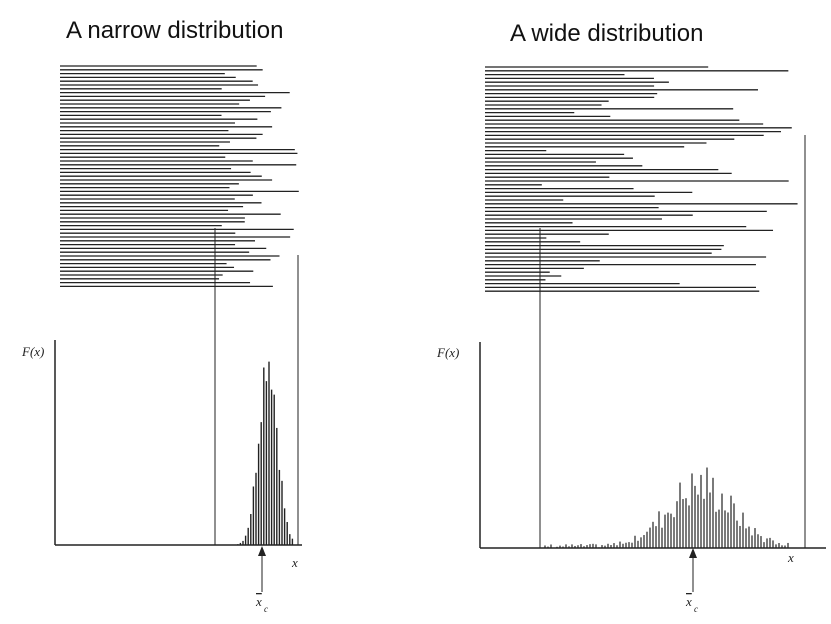  I want to click on panel-title: A wide distribution, so click(606, 33).